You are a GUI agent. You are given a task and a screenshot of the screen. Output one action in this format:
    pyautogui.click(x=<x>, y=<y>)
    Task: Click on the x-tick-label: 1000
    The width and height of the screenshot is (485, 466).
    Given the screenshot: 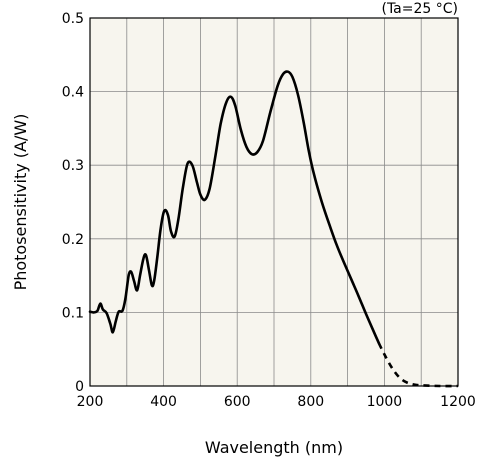 What is the action you would take?
    pyautogui.click(x=385, y=402)
    